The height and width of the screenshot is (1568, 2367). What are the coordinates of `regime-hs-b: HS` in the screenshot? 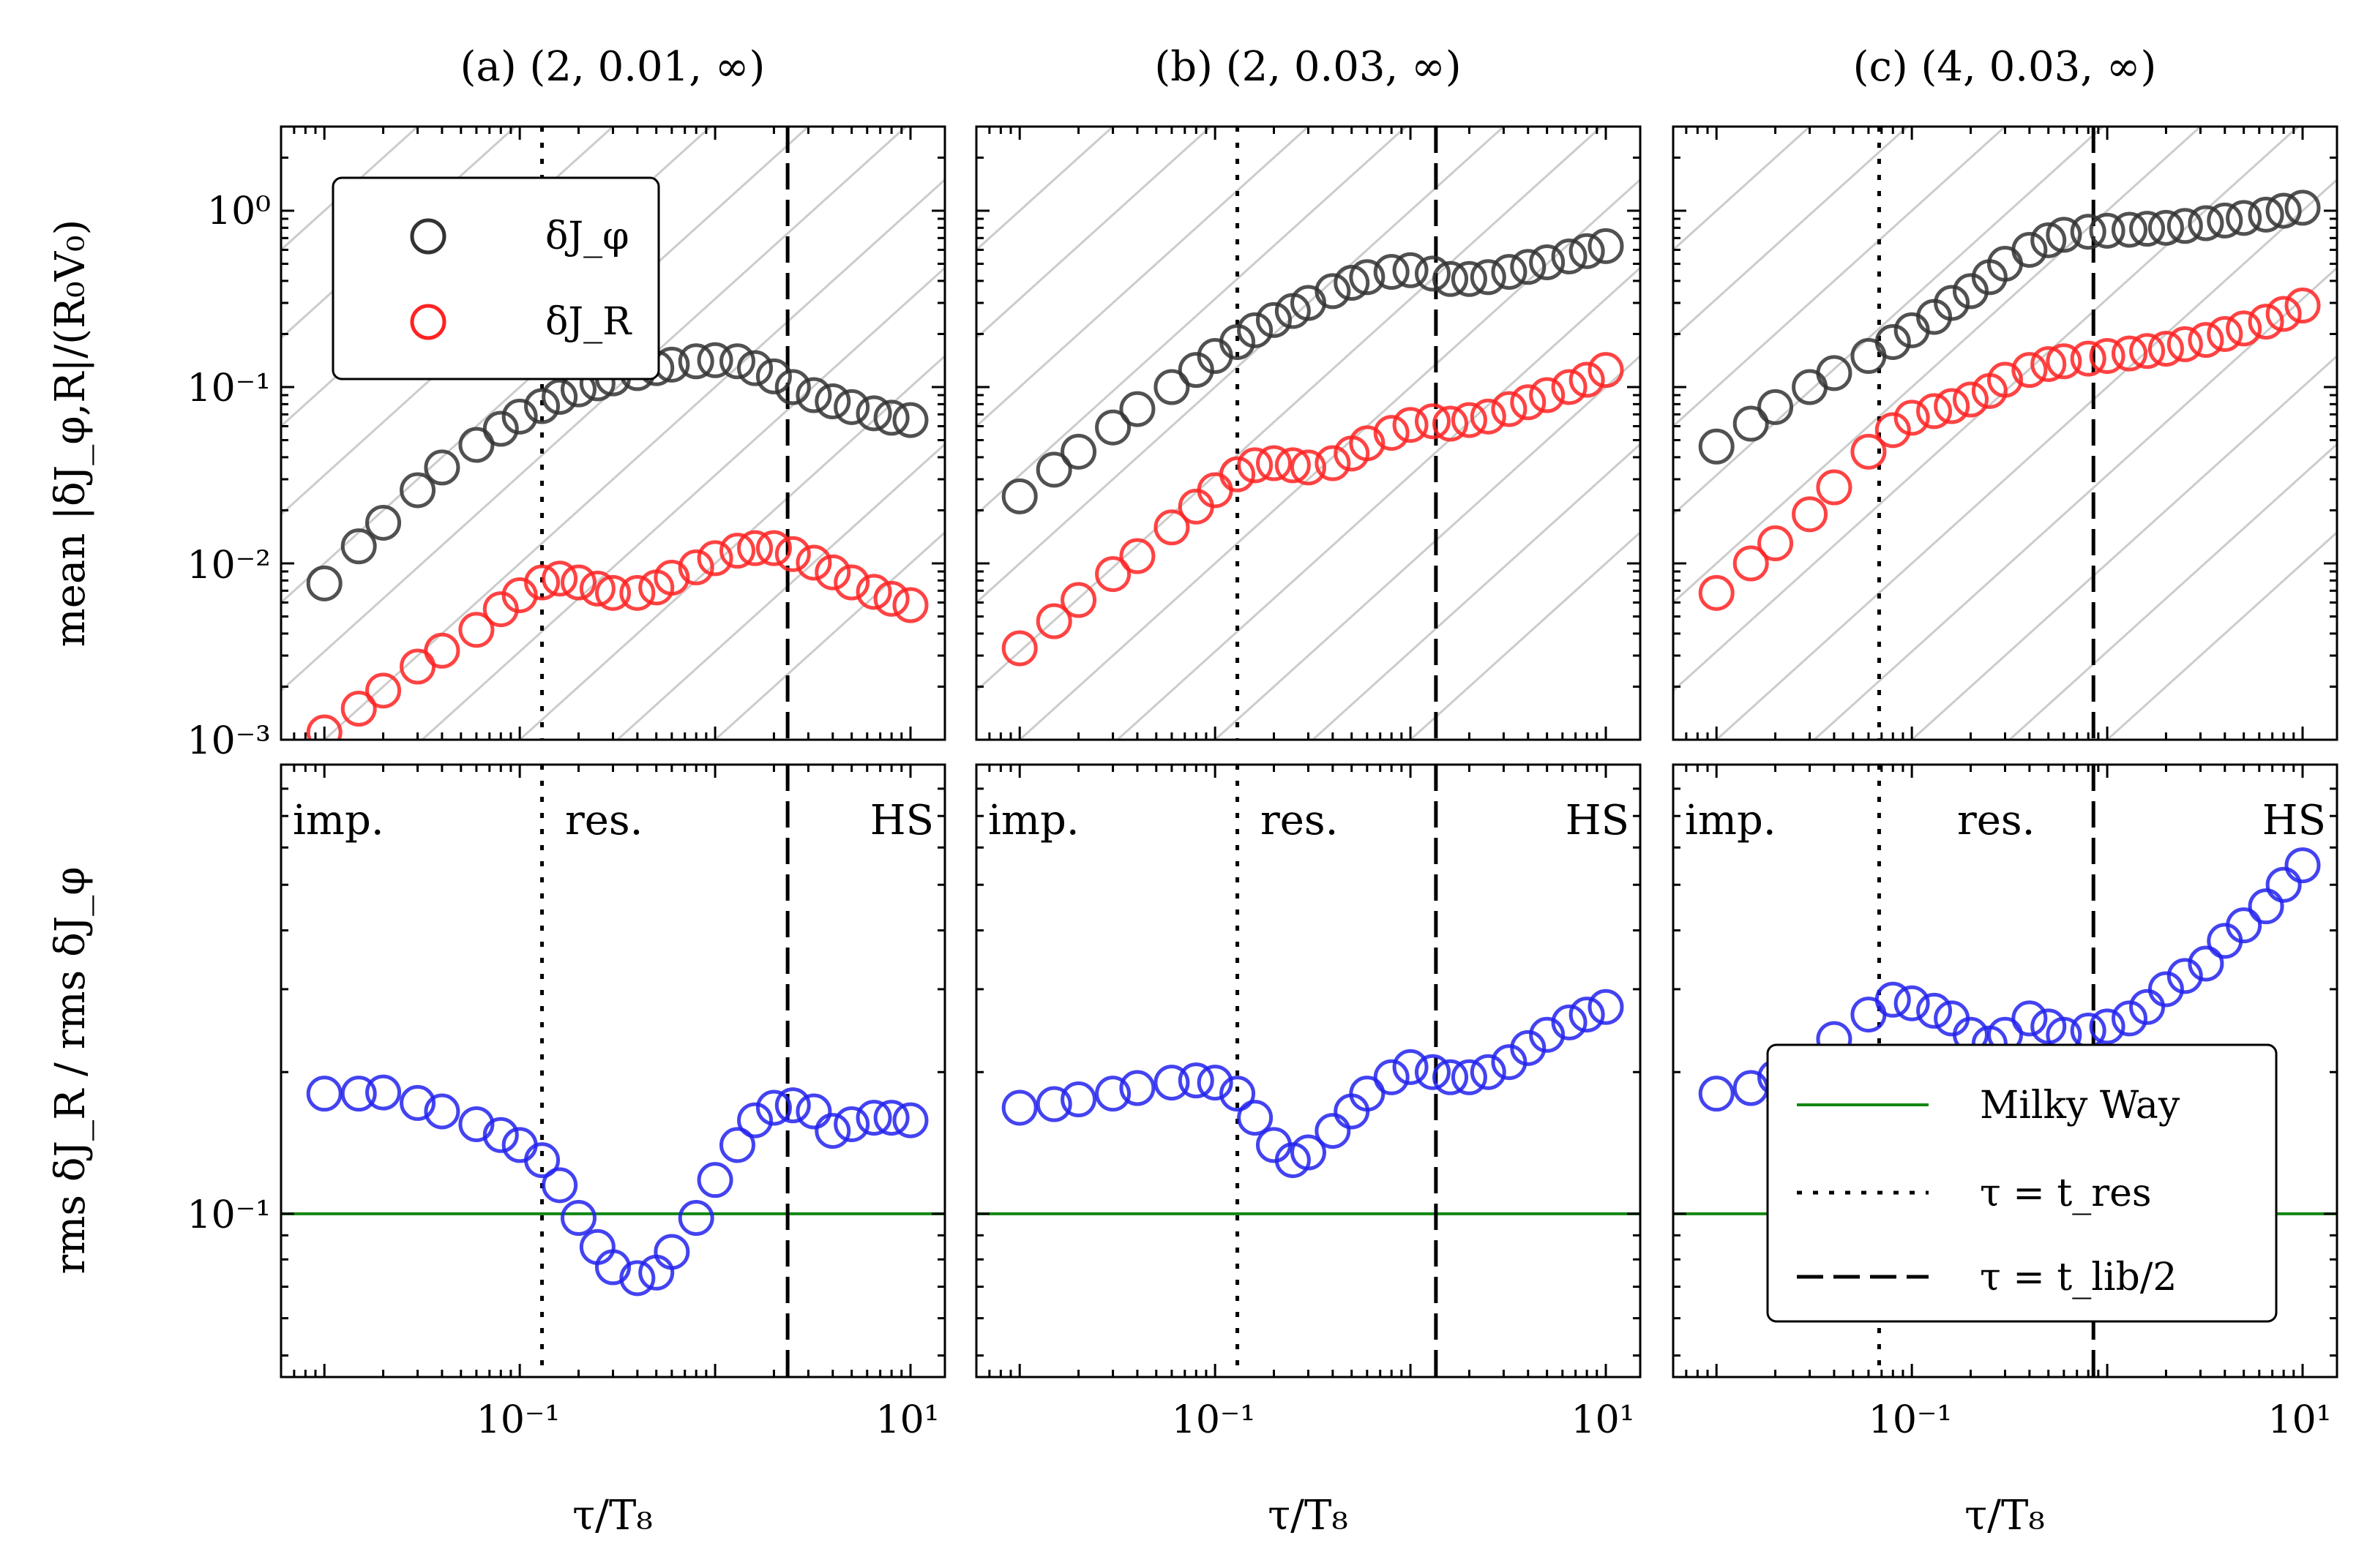 It's located at (1597, 820).